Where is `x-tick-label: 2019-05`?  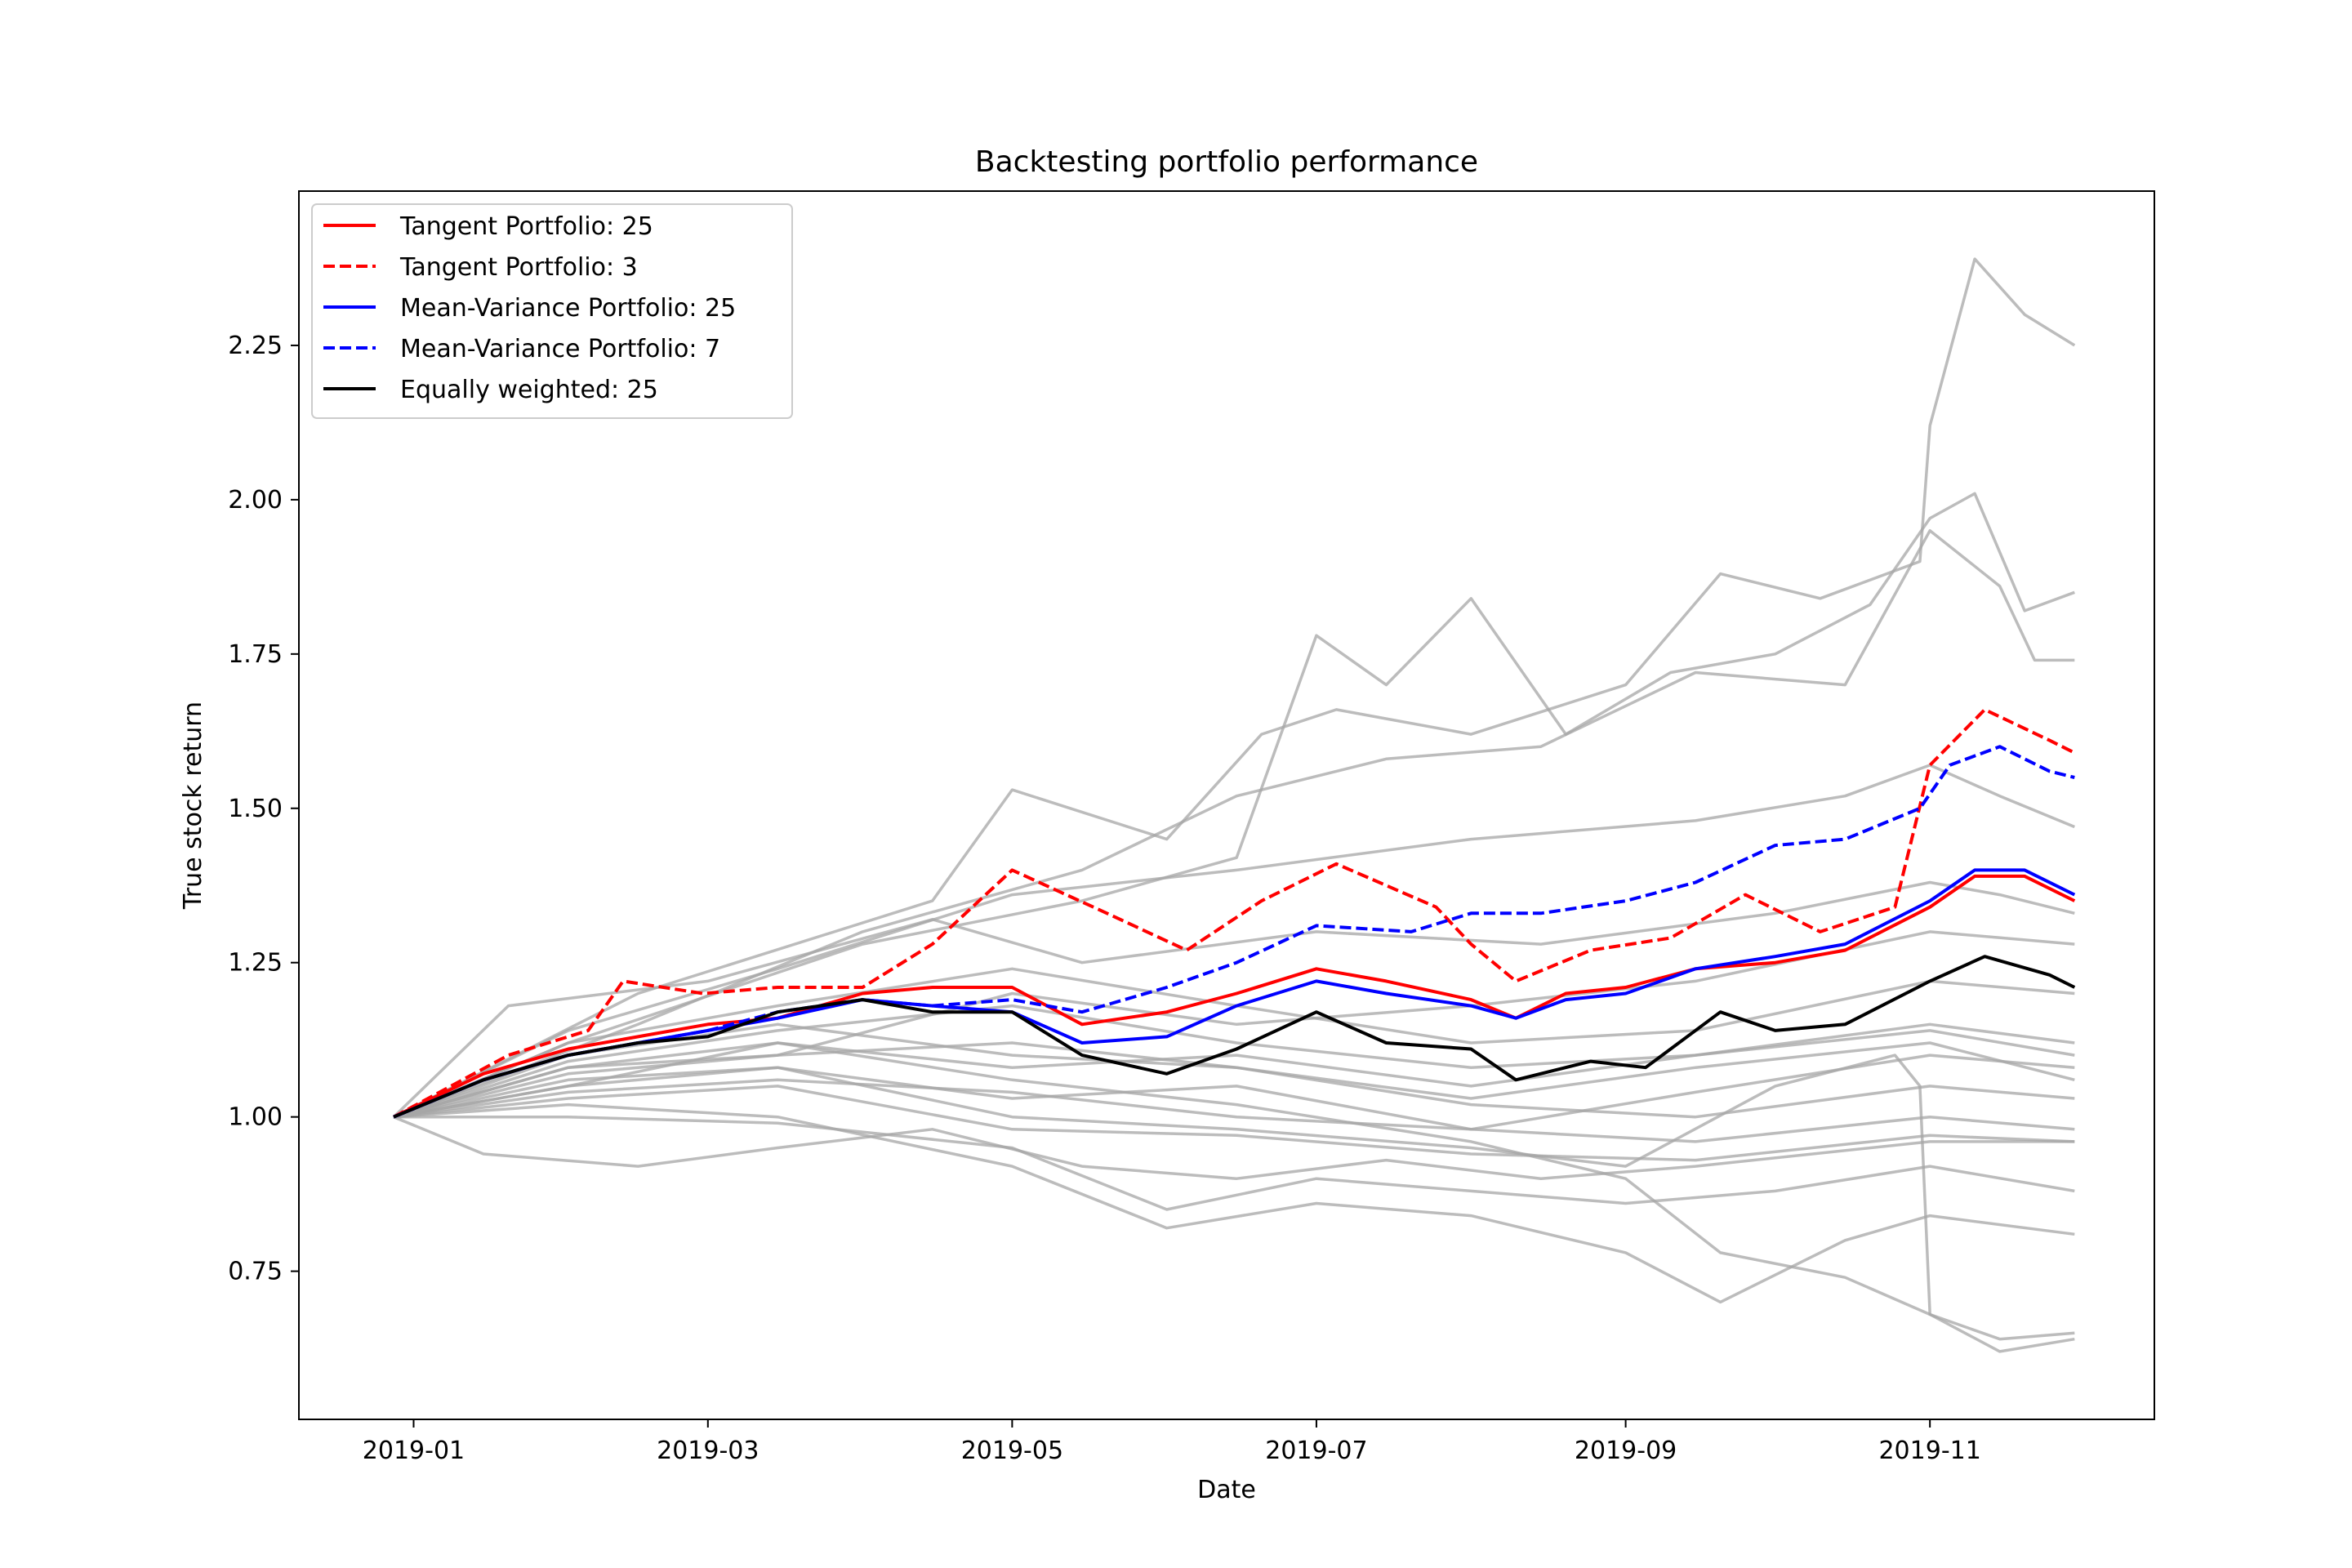
x-tick-label: 2019-05 is located at coordinates (1012, 1451).